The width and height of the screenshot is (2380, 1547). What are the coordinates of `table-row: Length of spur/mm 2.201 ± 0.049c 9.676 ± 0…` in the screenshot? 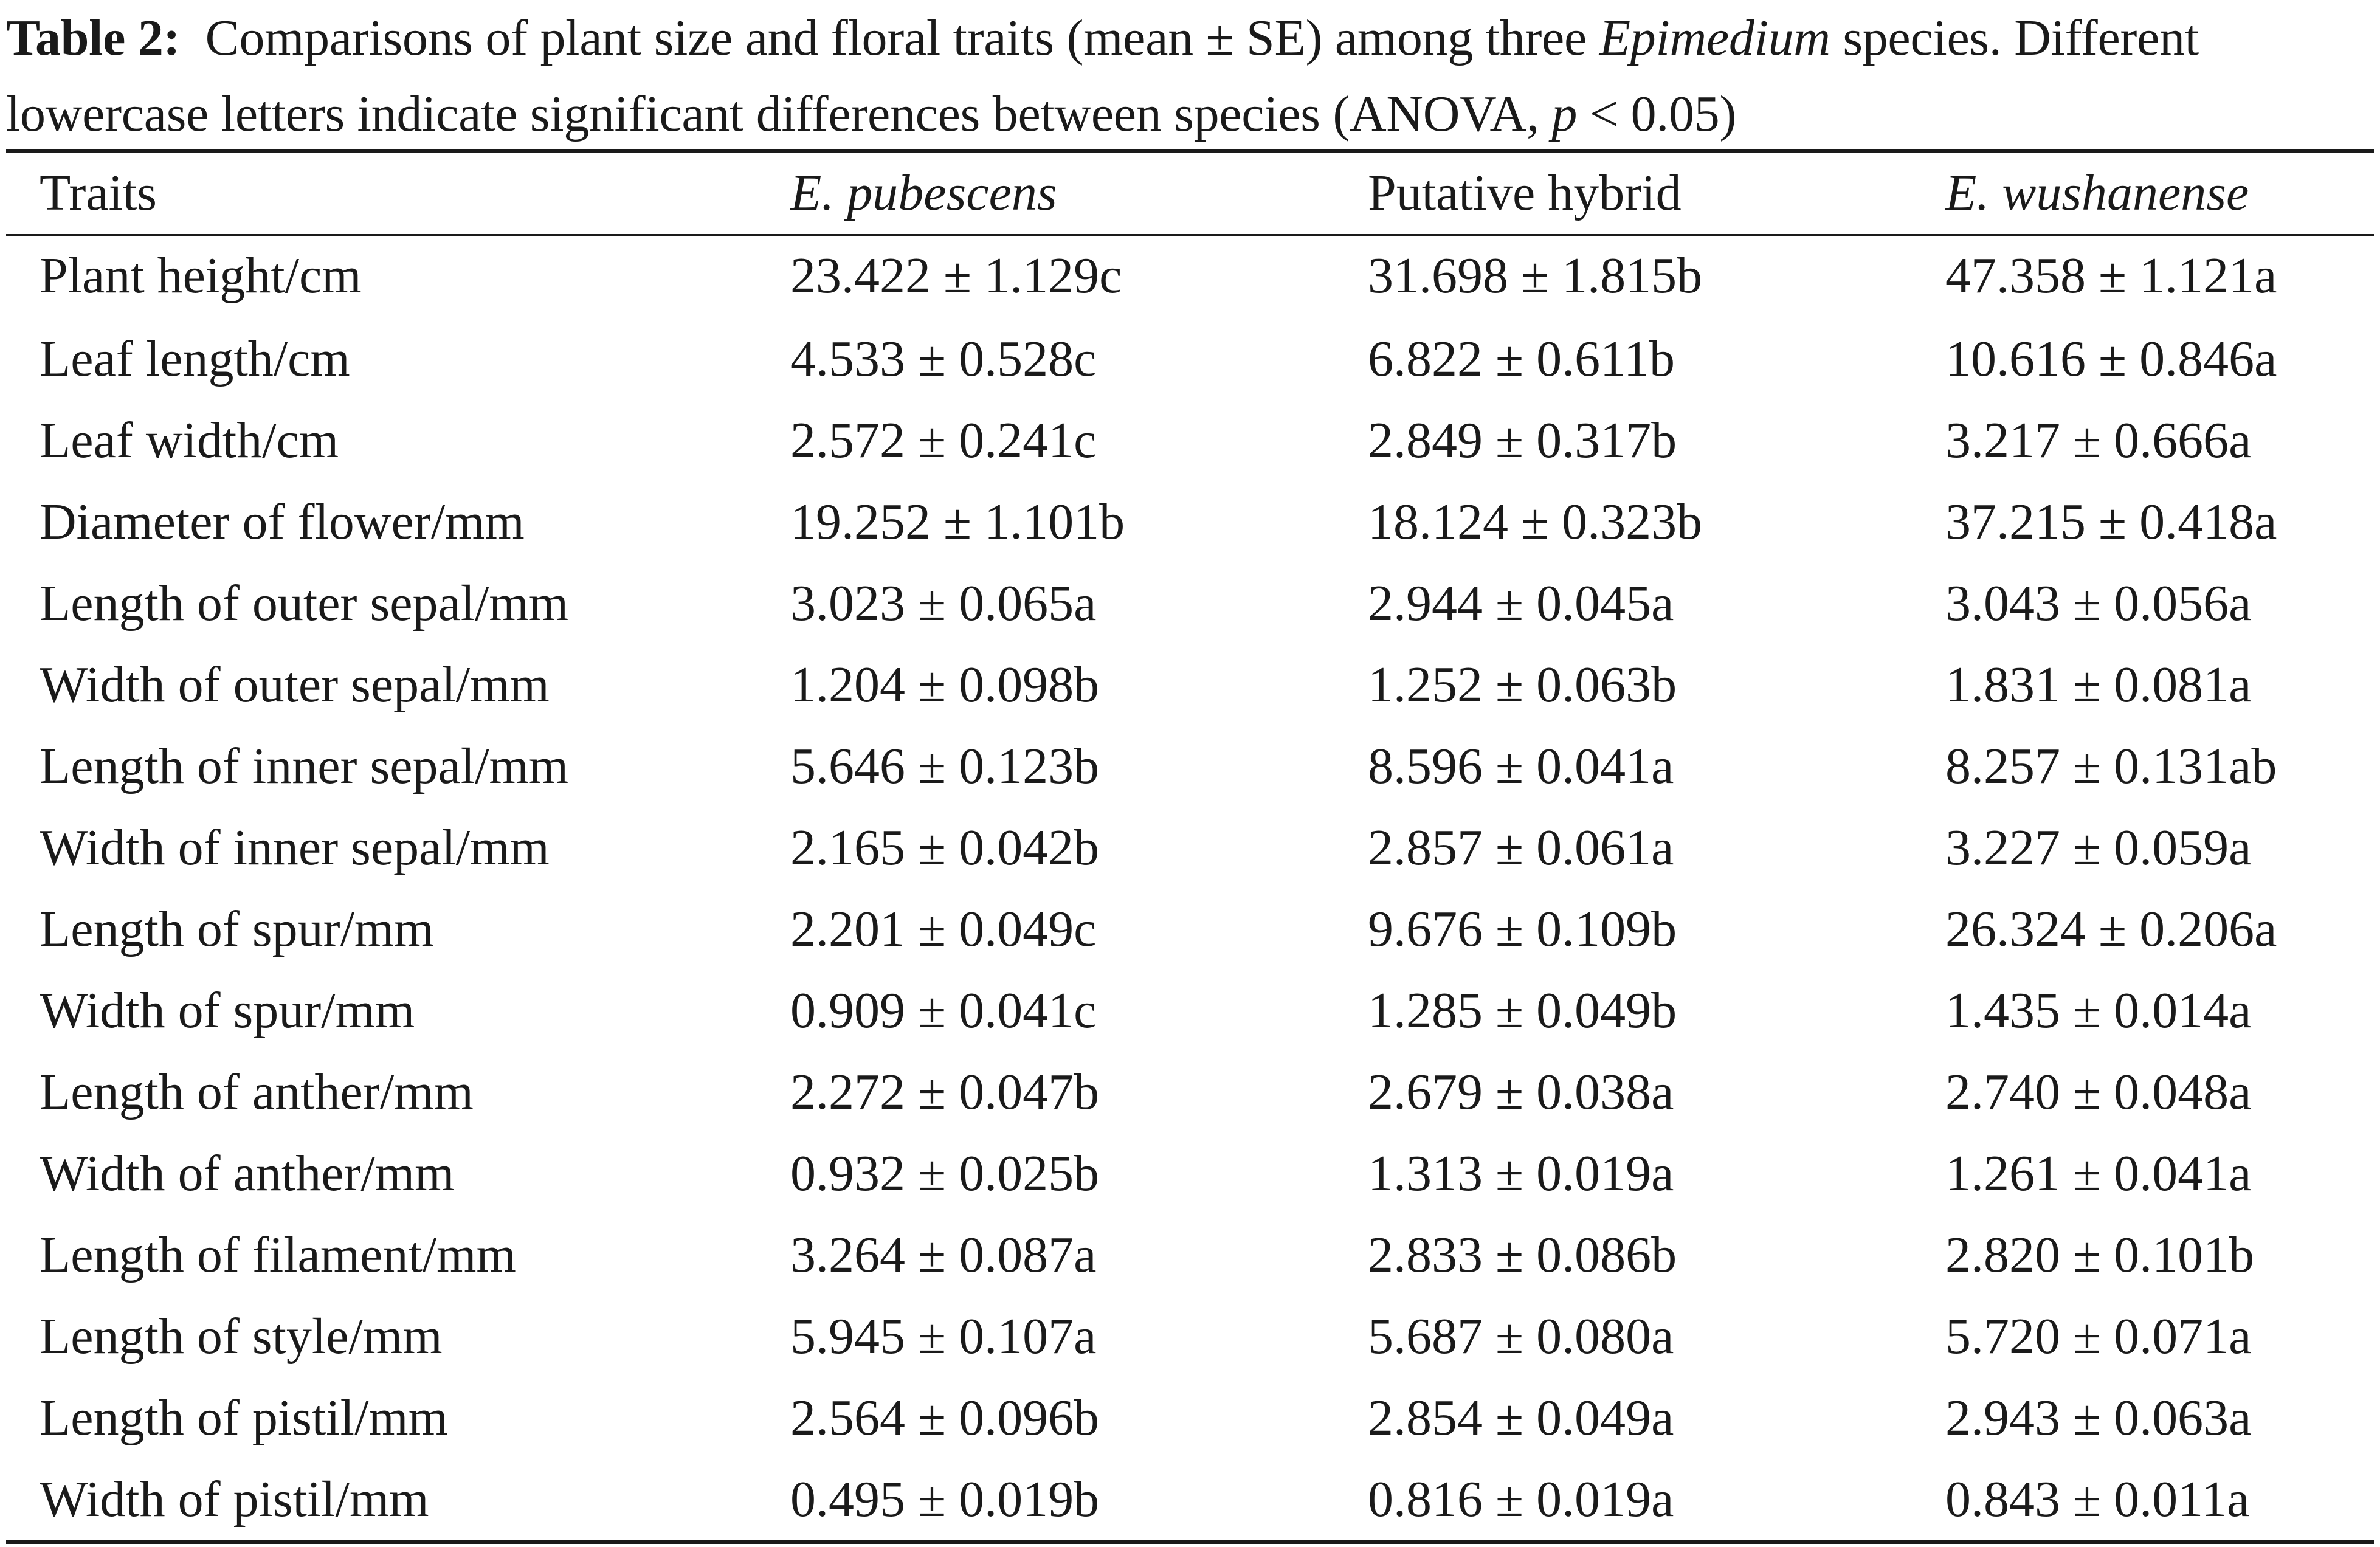 It's located at (1190, 929).